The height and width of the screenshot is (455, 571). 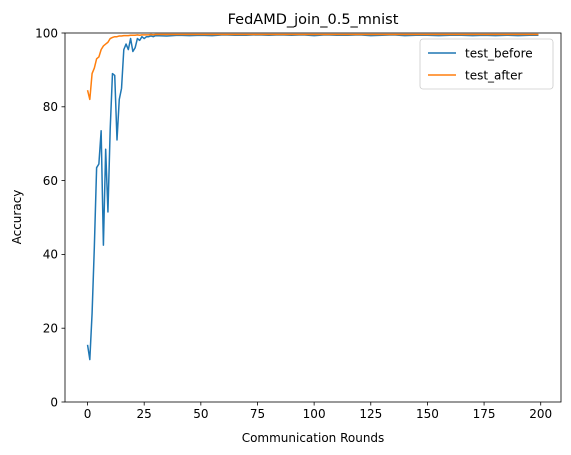 What do you see at coordinates (370, 414) in the screenshot?
I see `x-tick-label: 125` at bounding box center [370, 414].